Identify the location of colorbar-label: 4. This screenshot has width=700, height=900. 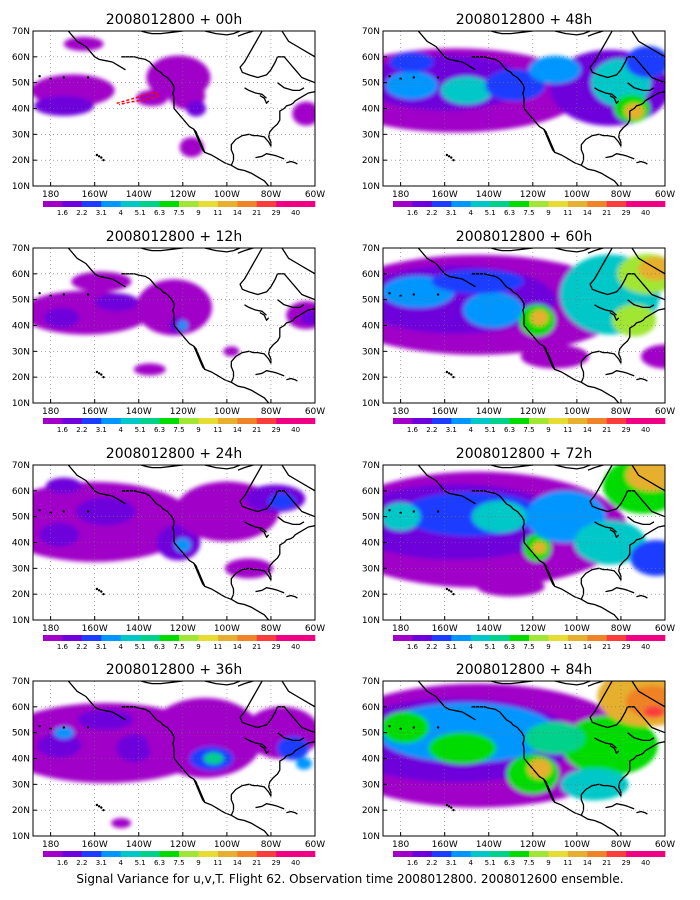
(470, 863).